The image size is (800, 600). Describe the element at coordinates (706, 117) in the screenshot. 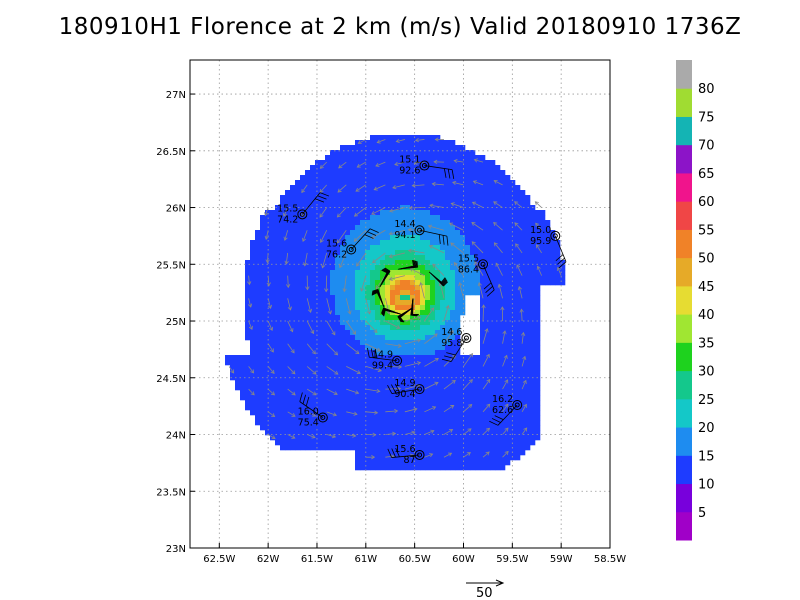

I see `colorbar-label: 75` at that location.